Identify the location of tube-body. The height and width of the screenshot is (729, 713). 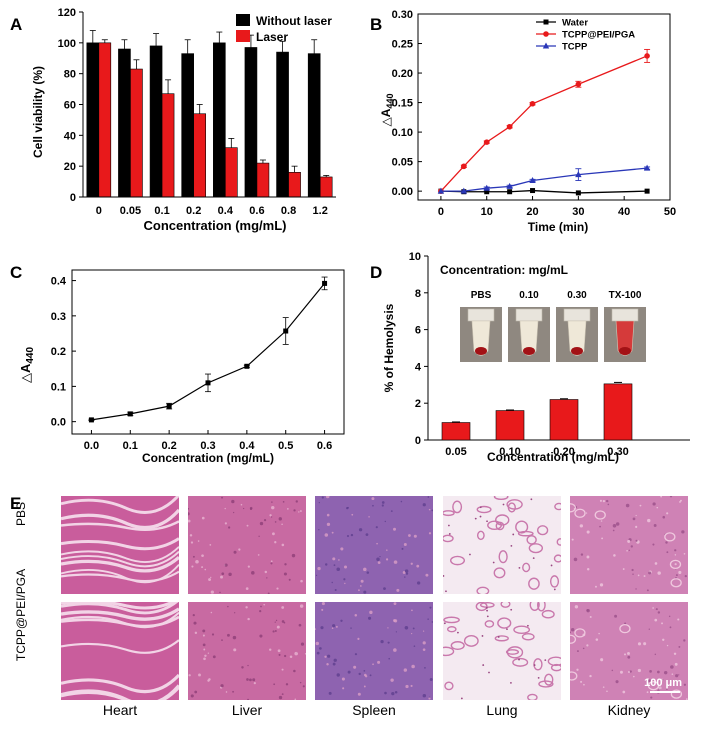
(481, 338).